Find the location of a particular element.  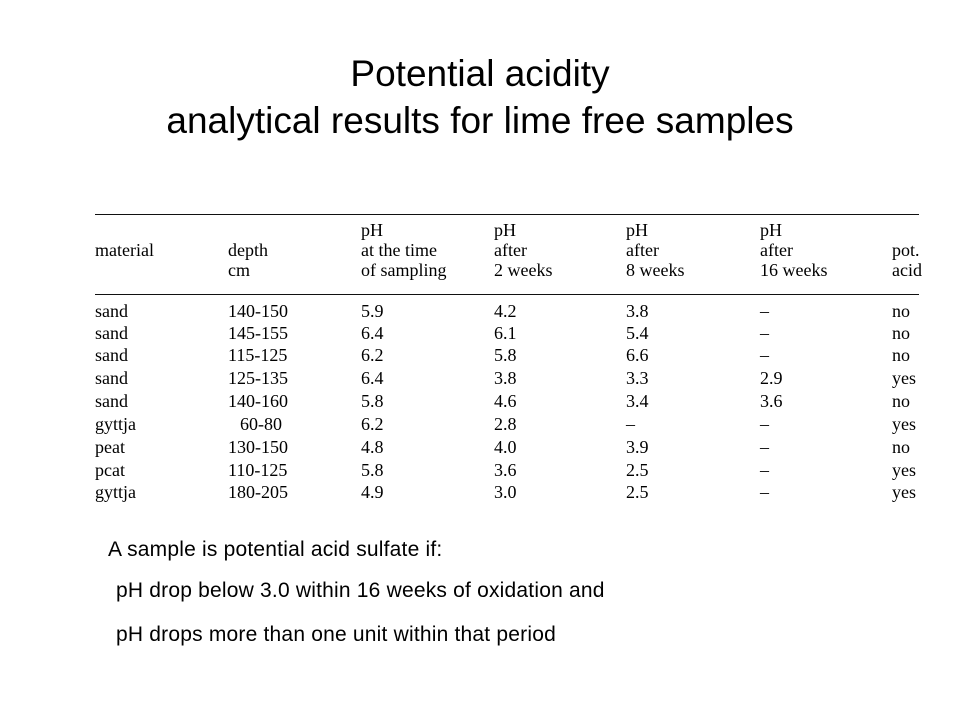

cell-ph-8-weeks: 3.3 is located at coordinates (637, 378).